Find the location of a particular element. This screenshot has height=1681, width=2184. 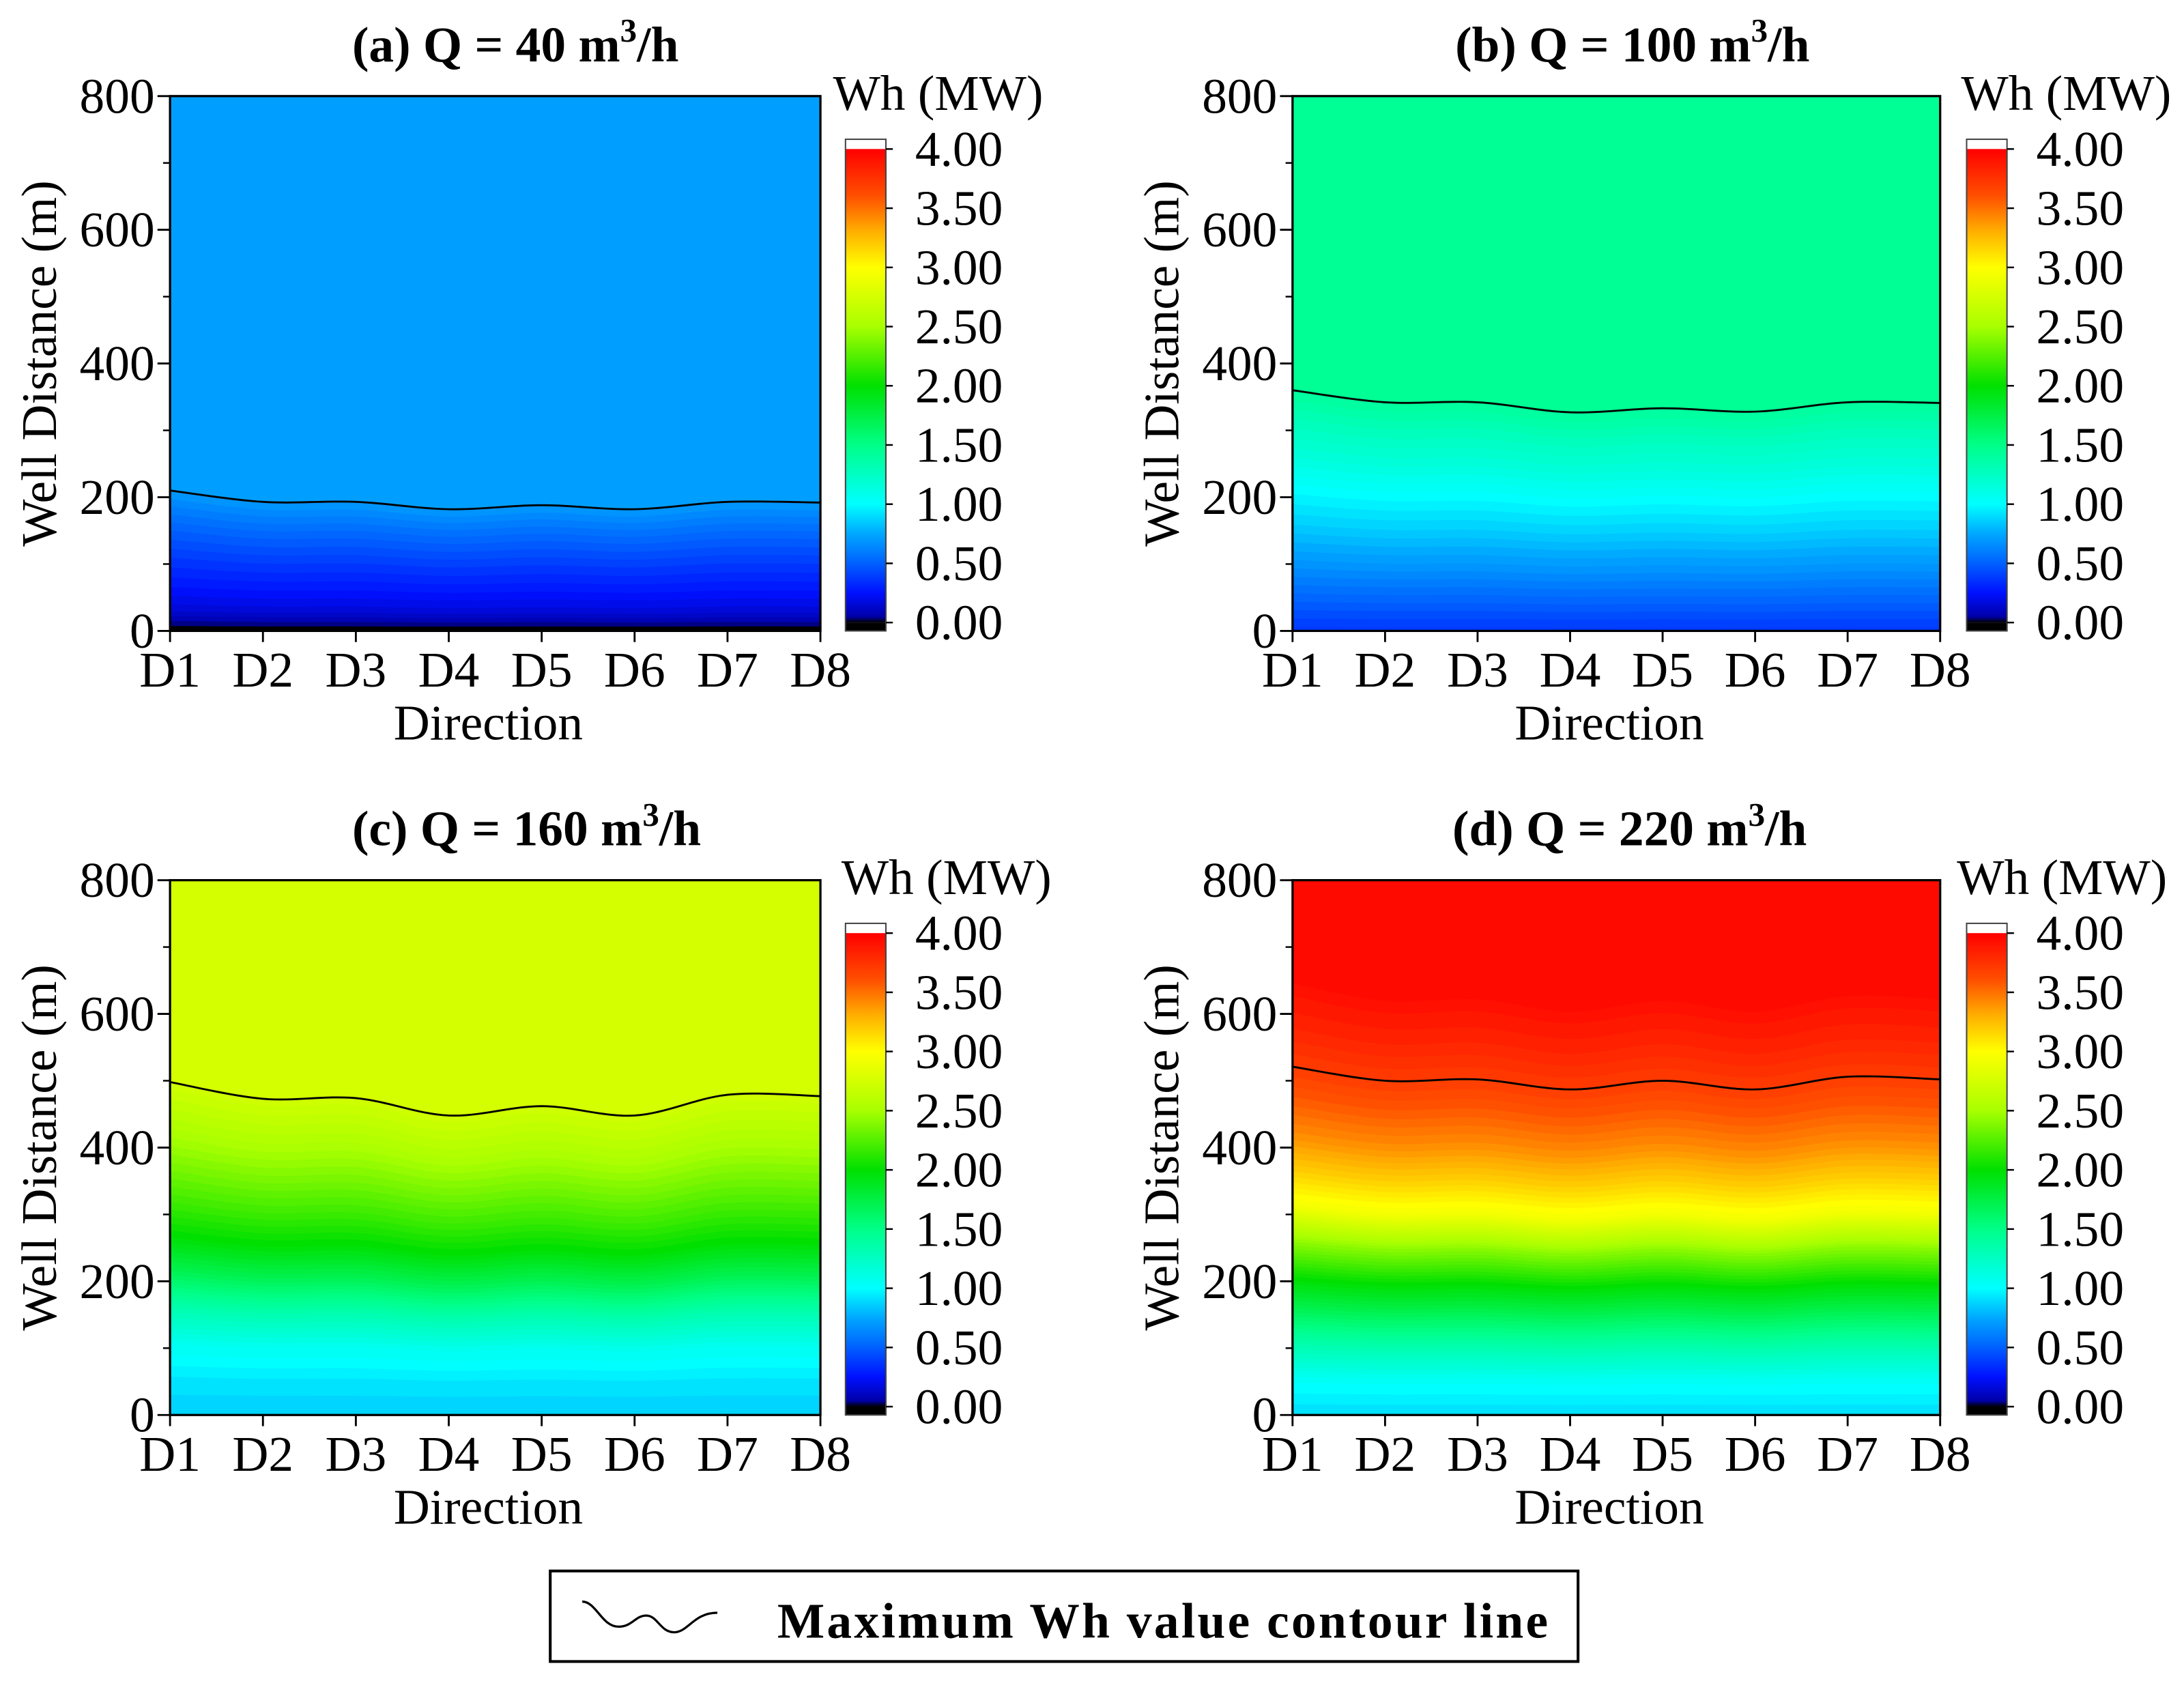

x-tick-label: D3 is located at coordinates (1477, 1454).